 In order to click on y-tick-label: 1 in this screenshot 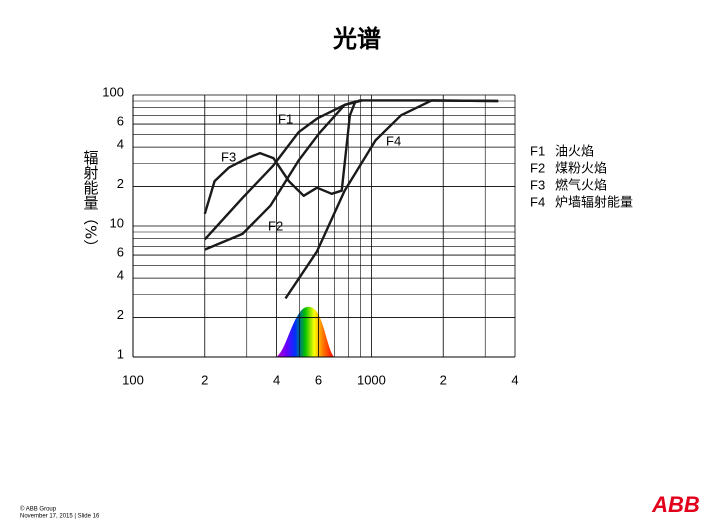, I will do `click(120, 353)`.